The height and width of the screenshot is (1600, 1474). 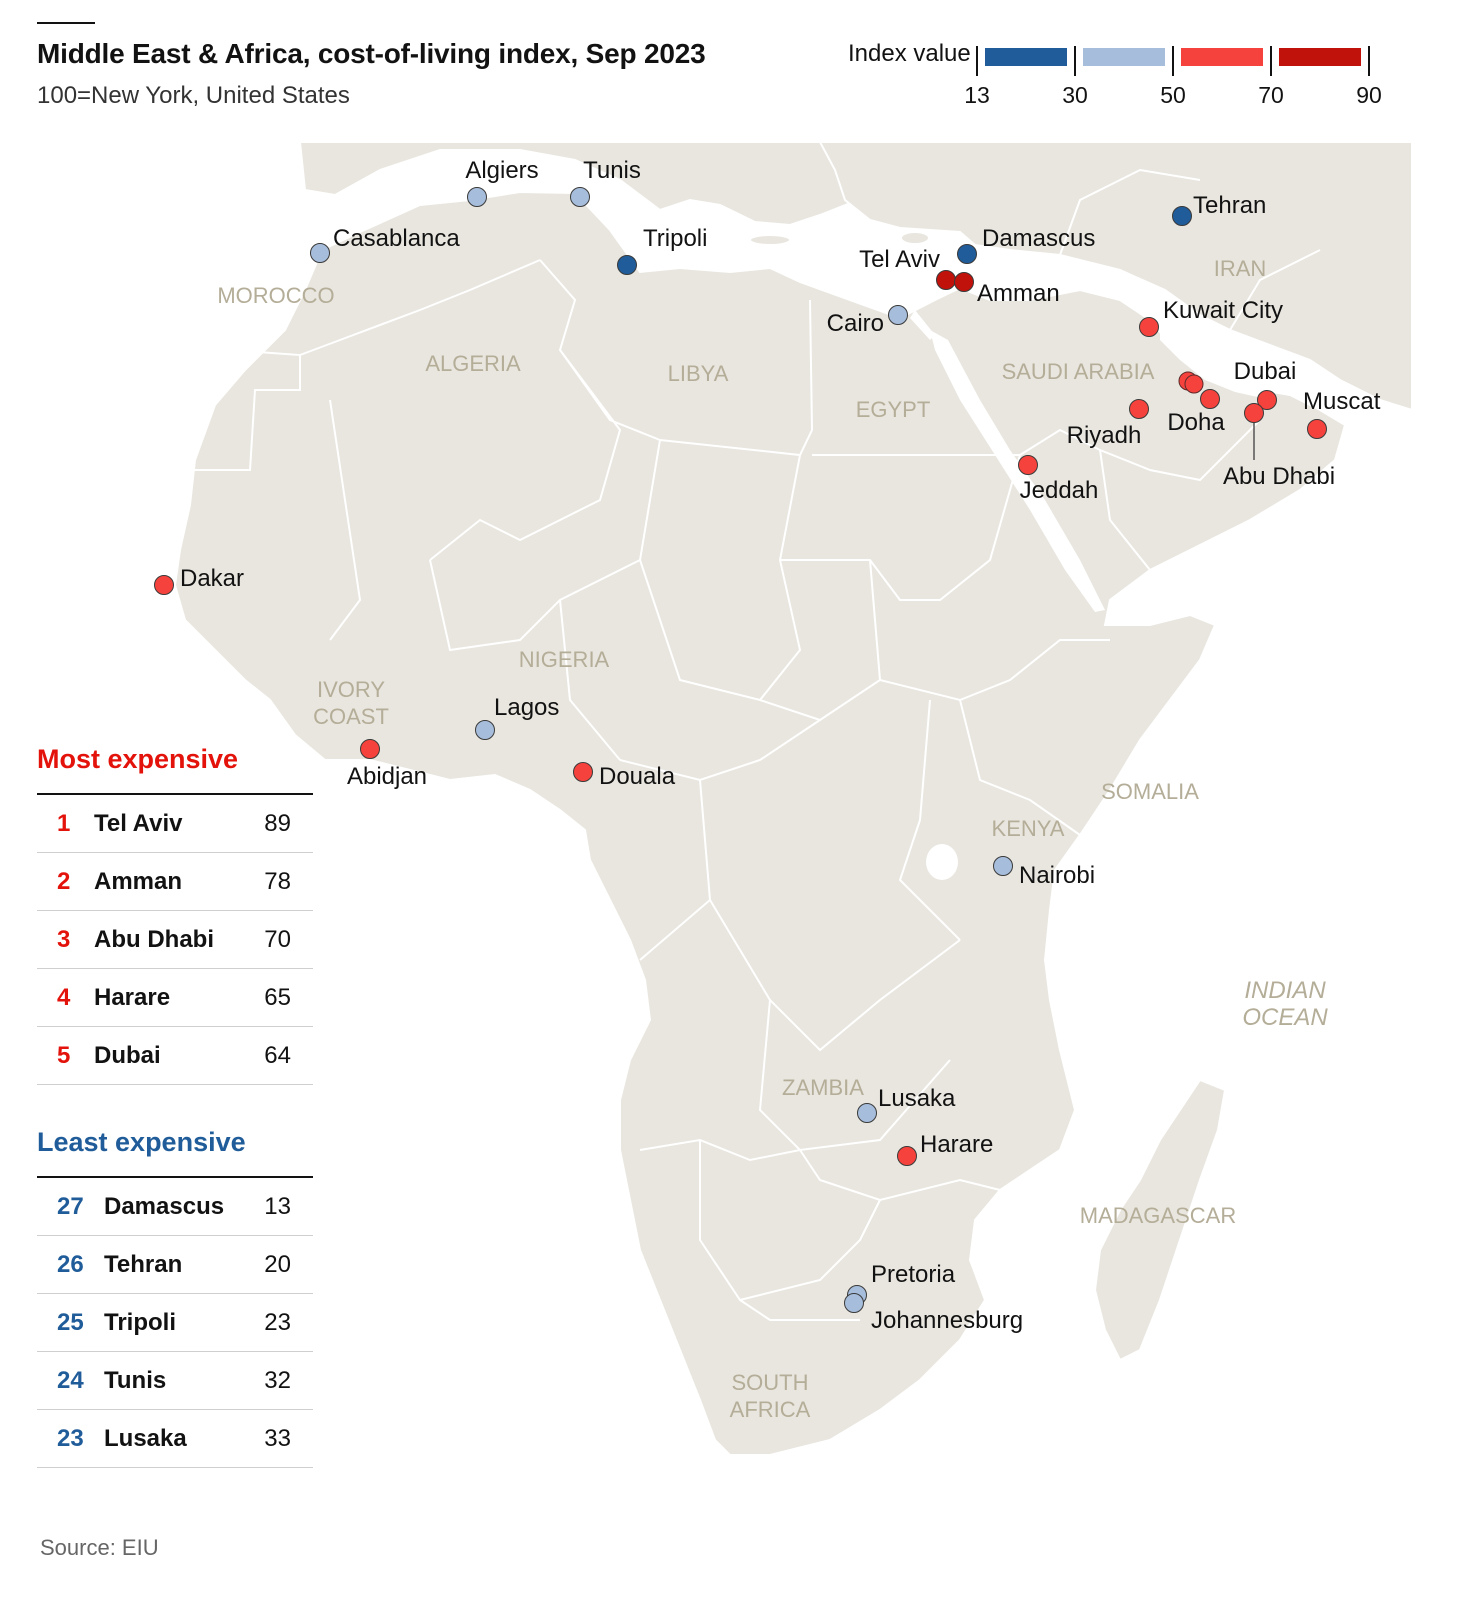 What do you see at coordinates (277, 1206) in the screenshot?
I see `index-value: 13` at bounding box center [277, 1206].